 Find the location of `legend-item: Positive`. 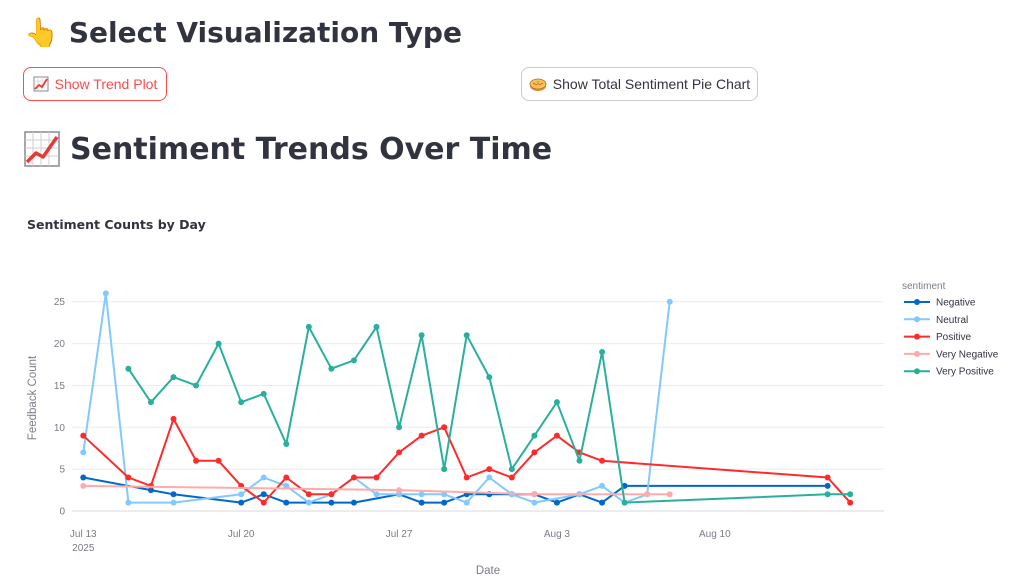

legend-item: Positive is located at coordinates (937, 337).